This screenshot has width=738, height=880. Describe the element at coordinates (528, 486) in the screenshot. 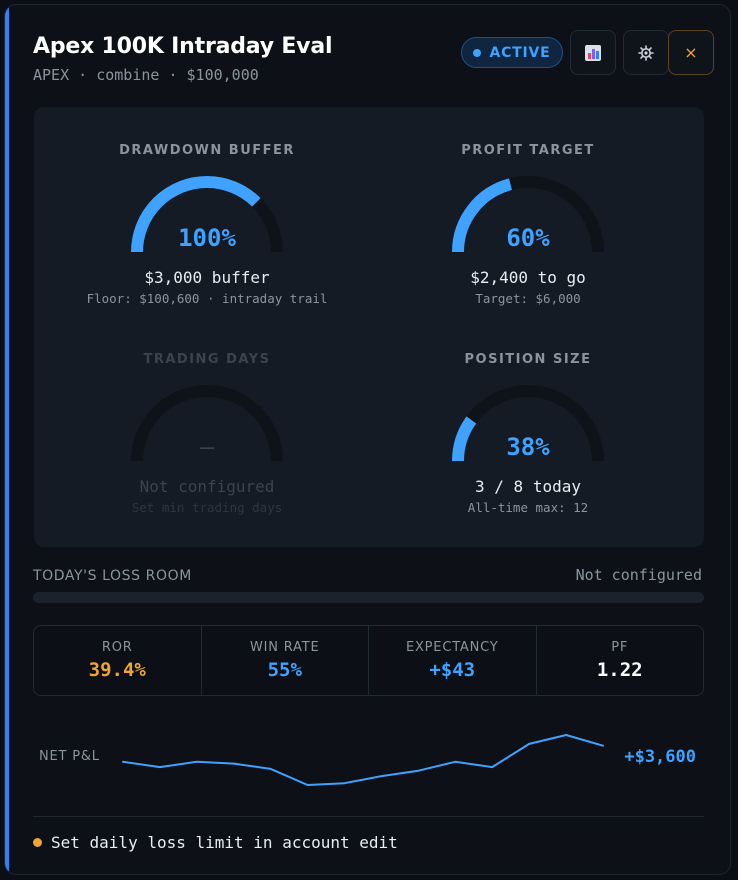

I see `gauge-main-text: 3 / 8 today` at that location.